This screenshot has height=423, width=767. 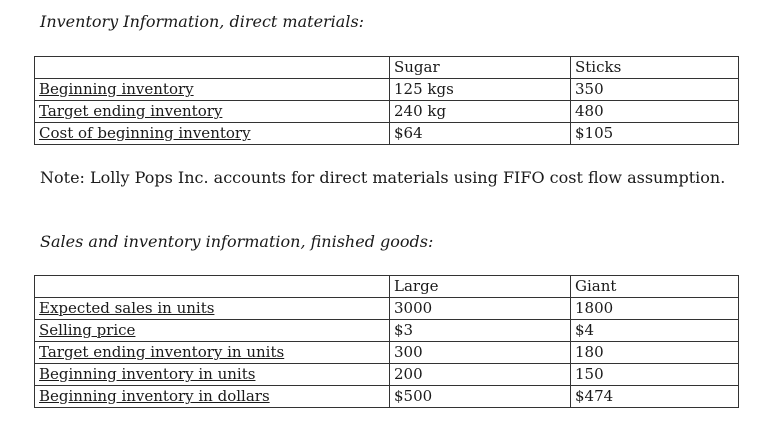 What do you see at coordinates (212, 111) in the screenshot?
I see `row-label: Target ending inventory` at bounding box center [212, 111].